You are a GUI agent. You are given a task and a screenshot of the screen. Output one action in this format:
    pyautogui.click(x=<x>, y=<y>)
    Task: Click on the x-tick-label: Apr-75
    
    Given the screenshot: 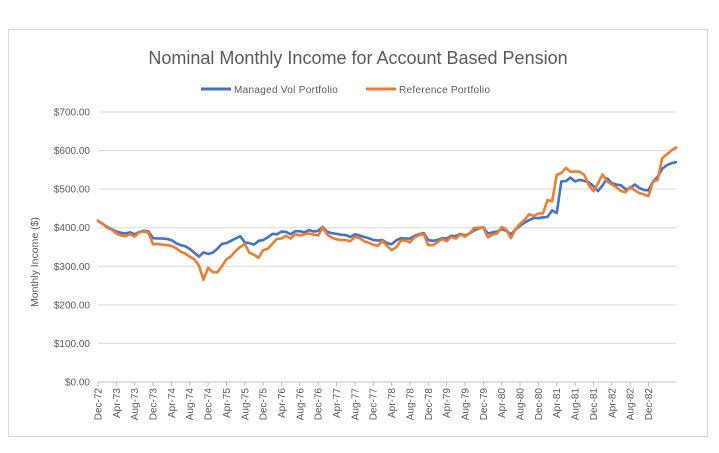 What is the action you would take?
    pyautogui.click(x=227, y=403)
    